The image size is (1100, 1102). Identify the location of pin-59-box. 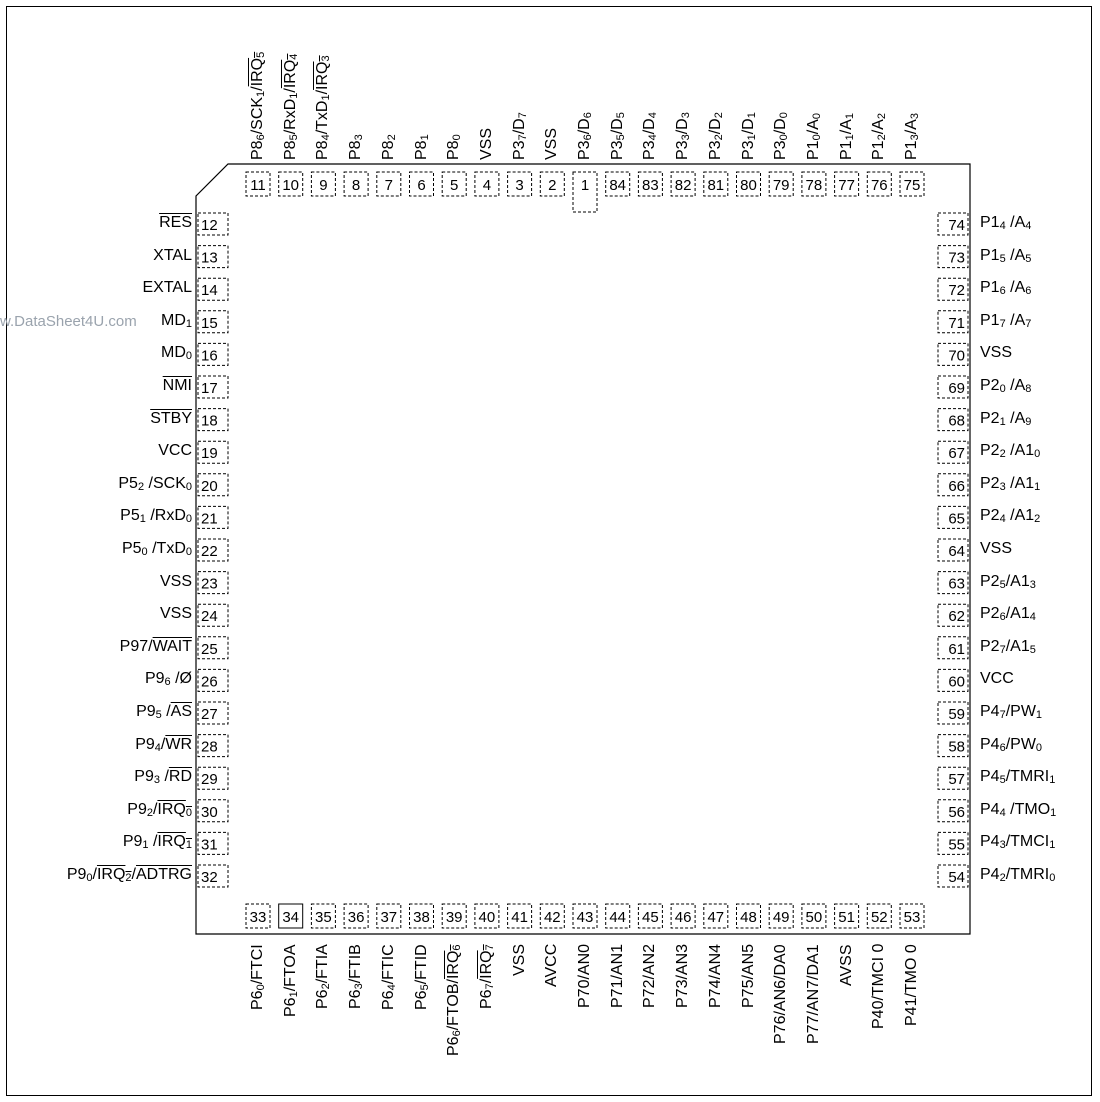
(953, 713).